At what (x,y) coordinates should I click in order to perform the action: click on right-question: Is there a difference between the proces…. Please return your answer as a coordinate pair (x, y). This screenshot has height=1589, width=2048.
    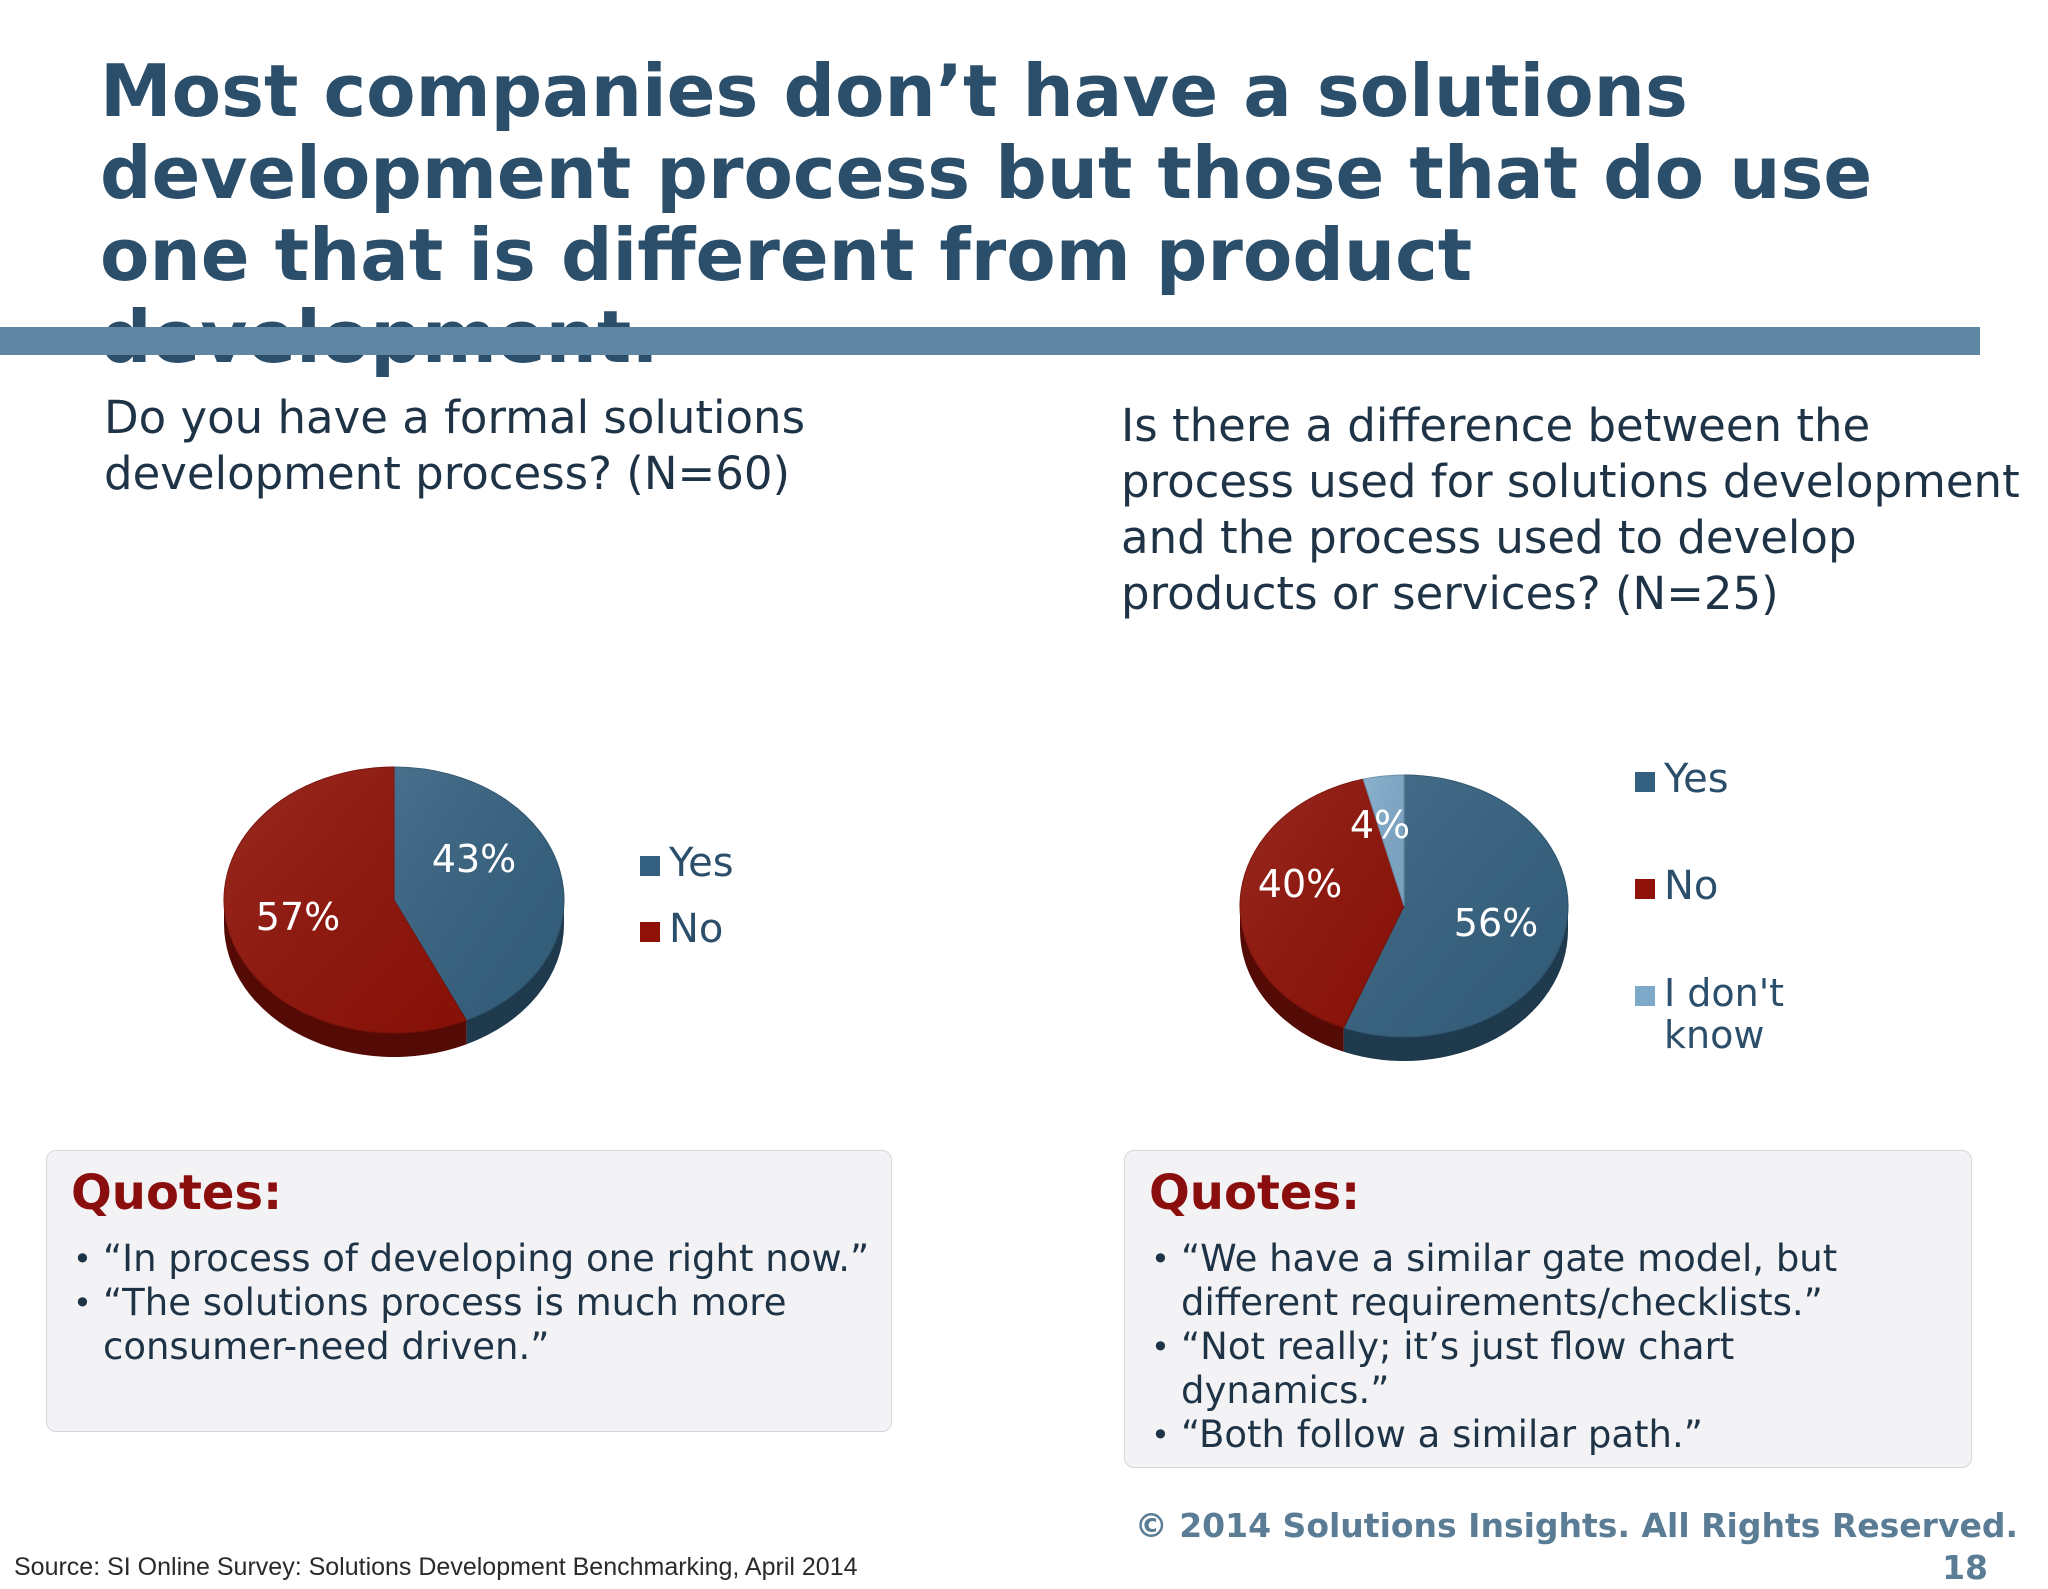
    Looking at the image, I should click on (1570, 509).